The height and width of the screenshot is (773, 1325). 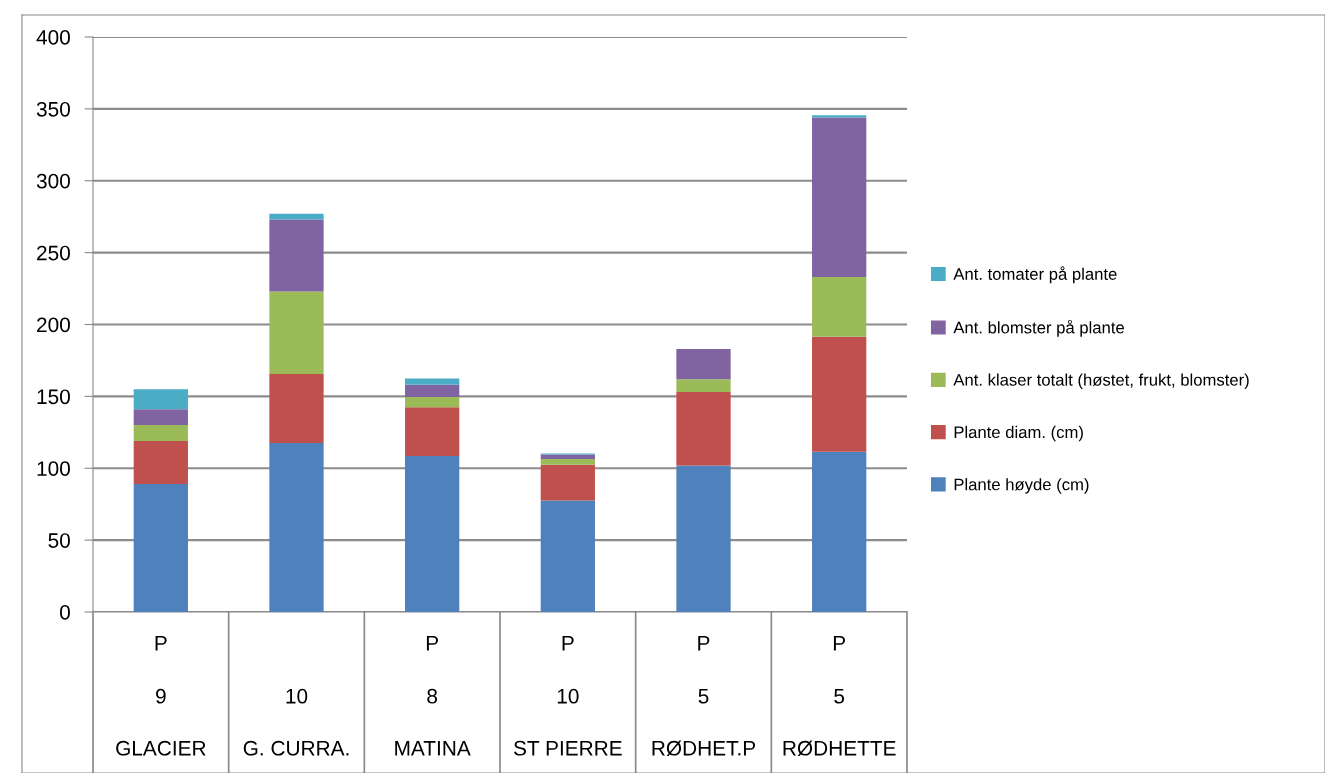 What do you see at coordinates (1035, 275) in the screenshot?
I see `legend-label: Ant. tomater på plante` at bounding box center [1035, 275].